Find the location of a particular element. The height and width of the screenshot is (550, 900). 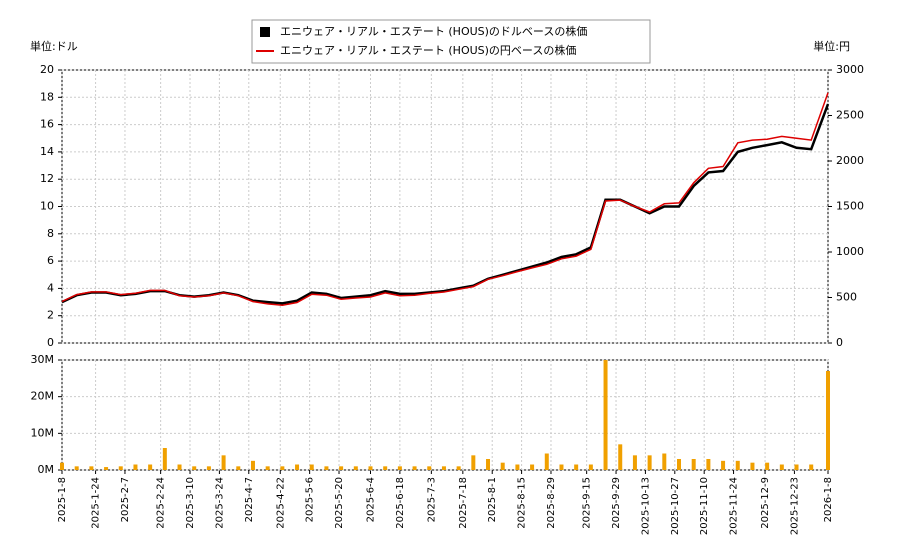

legend-swatch is located at coordinates (265, 32).